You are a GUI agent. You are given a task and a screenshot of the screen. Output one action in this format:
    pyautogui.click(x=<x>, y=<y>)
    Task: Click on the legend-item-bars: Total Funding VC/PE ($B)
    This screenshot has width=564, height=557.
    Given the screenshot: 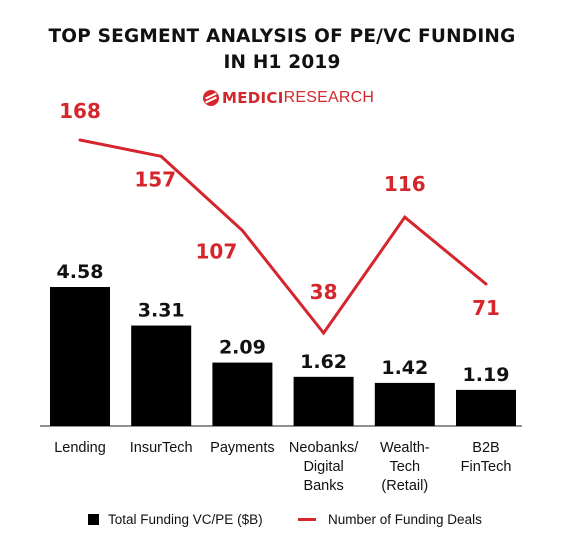 What is the action you would take?
    pyautogui.click(x=175, y=519)
    